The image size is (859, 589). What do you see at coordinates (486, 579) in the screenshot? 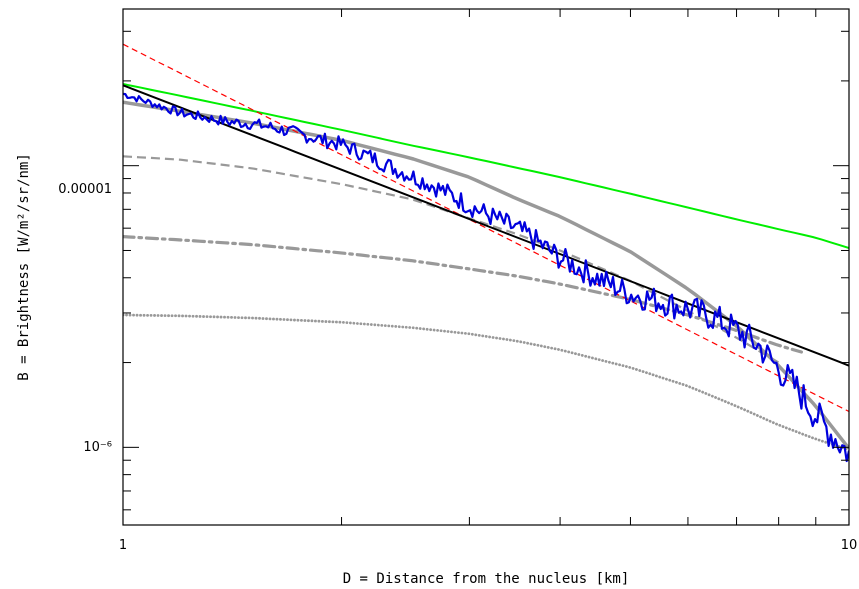
I see `x-axis-title: D = Distance from the nucleus [km]` at bounding box center [486, 579].